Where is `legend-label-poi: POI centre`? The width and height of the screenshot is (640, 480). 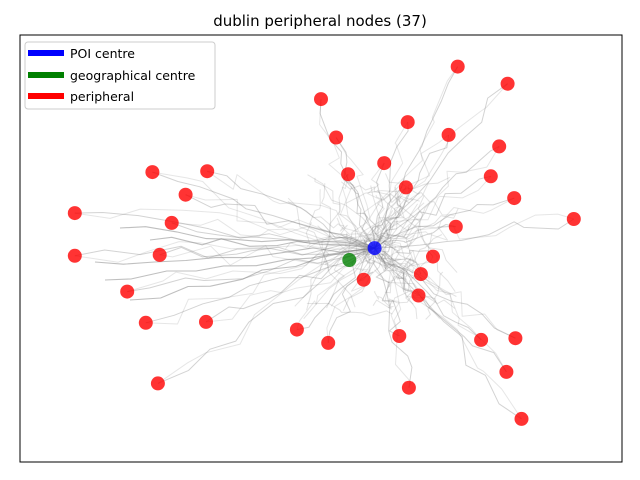
legend-label-poi: POI centre is located at coordinates (102, 53).